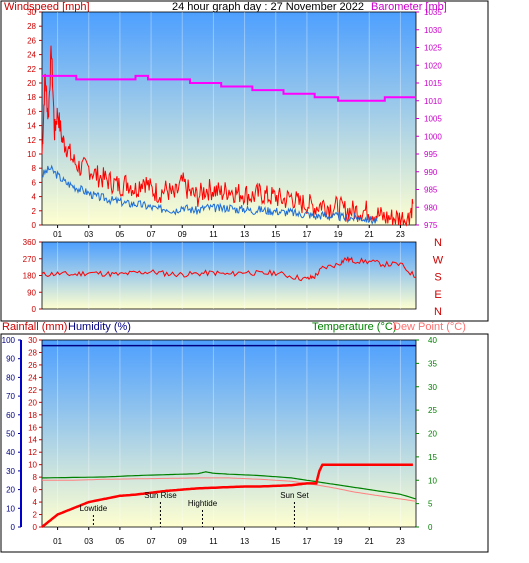  Describe the element at coordinates (430, 527) in the screenshot. I see `temp-tick-label: 0` at that location.